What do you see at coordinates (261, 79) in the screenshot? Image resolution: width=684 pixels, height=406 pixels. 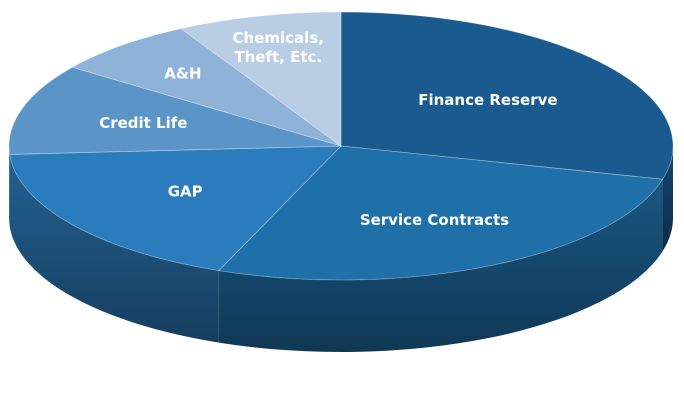 I see `pie-slice-chemicals-theft-etc` at bounding box center [261, 79].